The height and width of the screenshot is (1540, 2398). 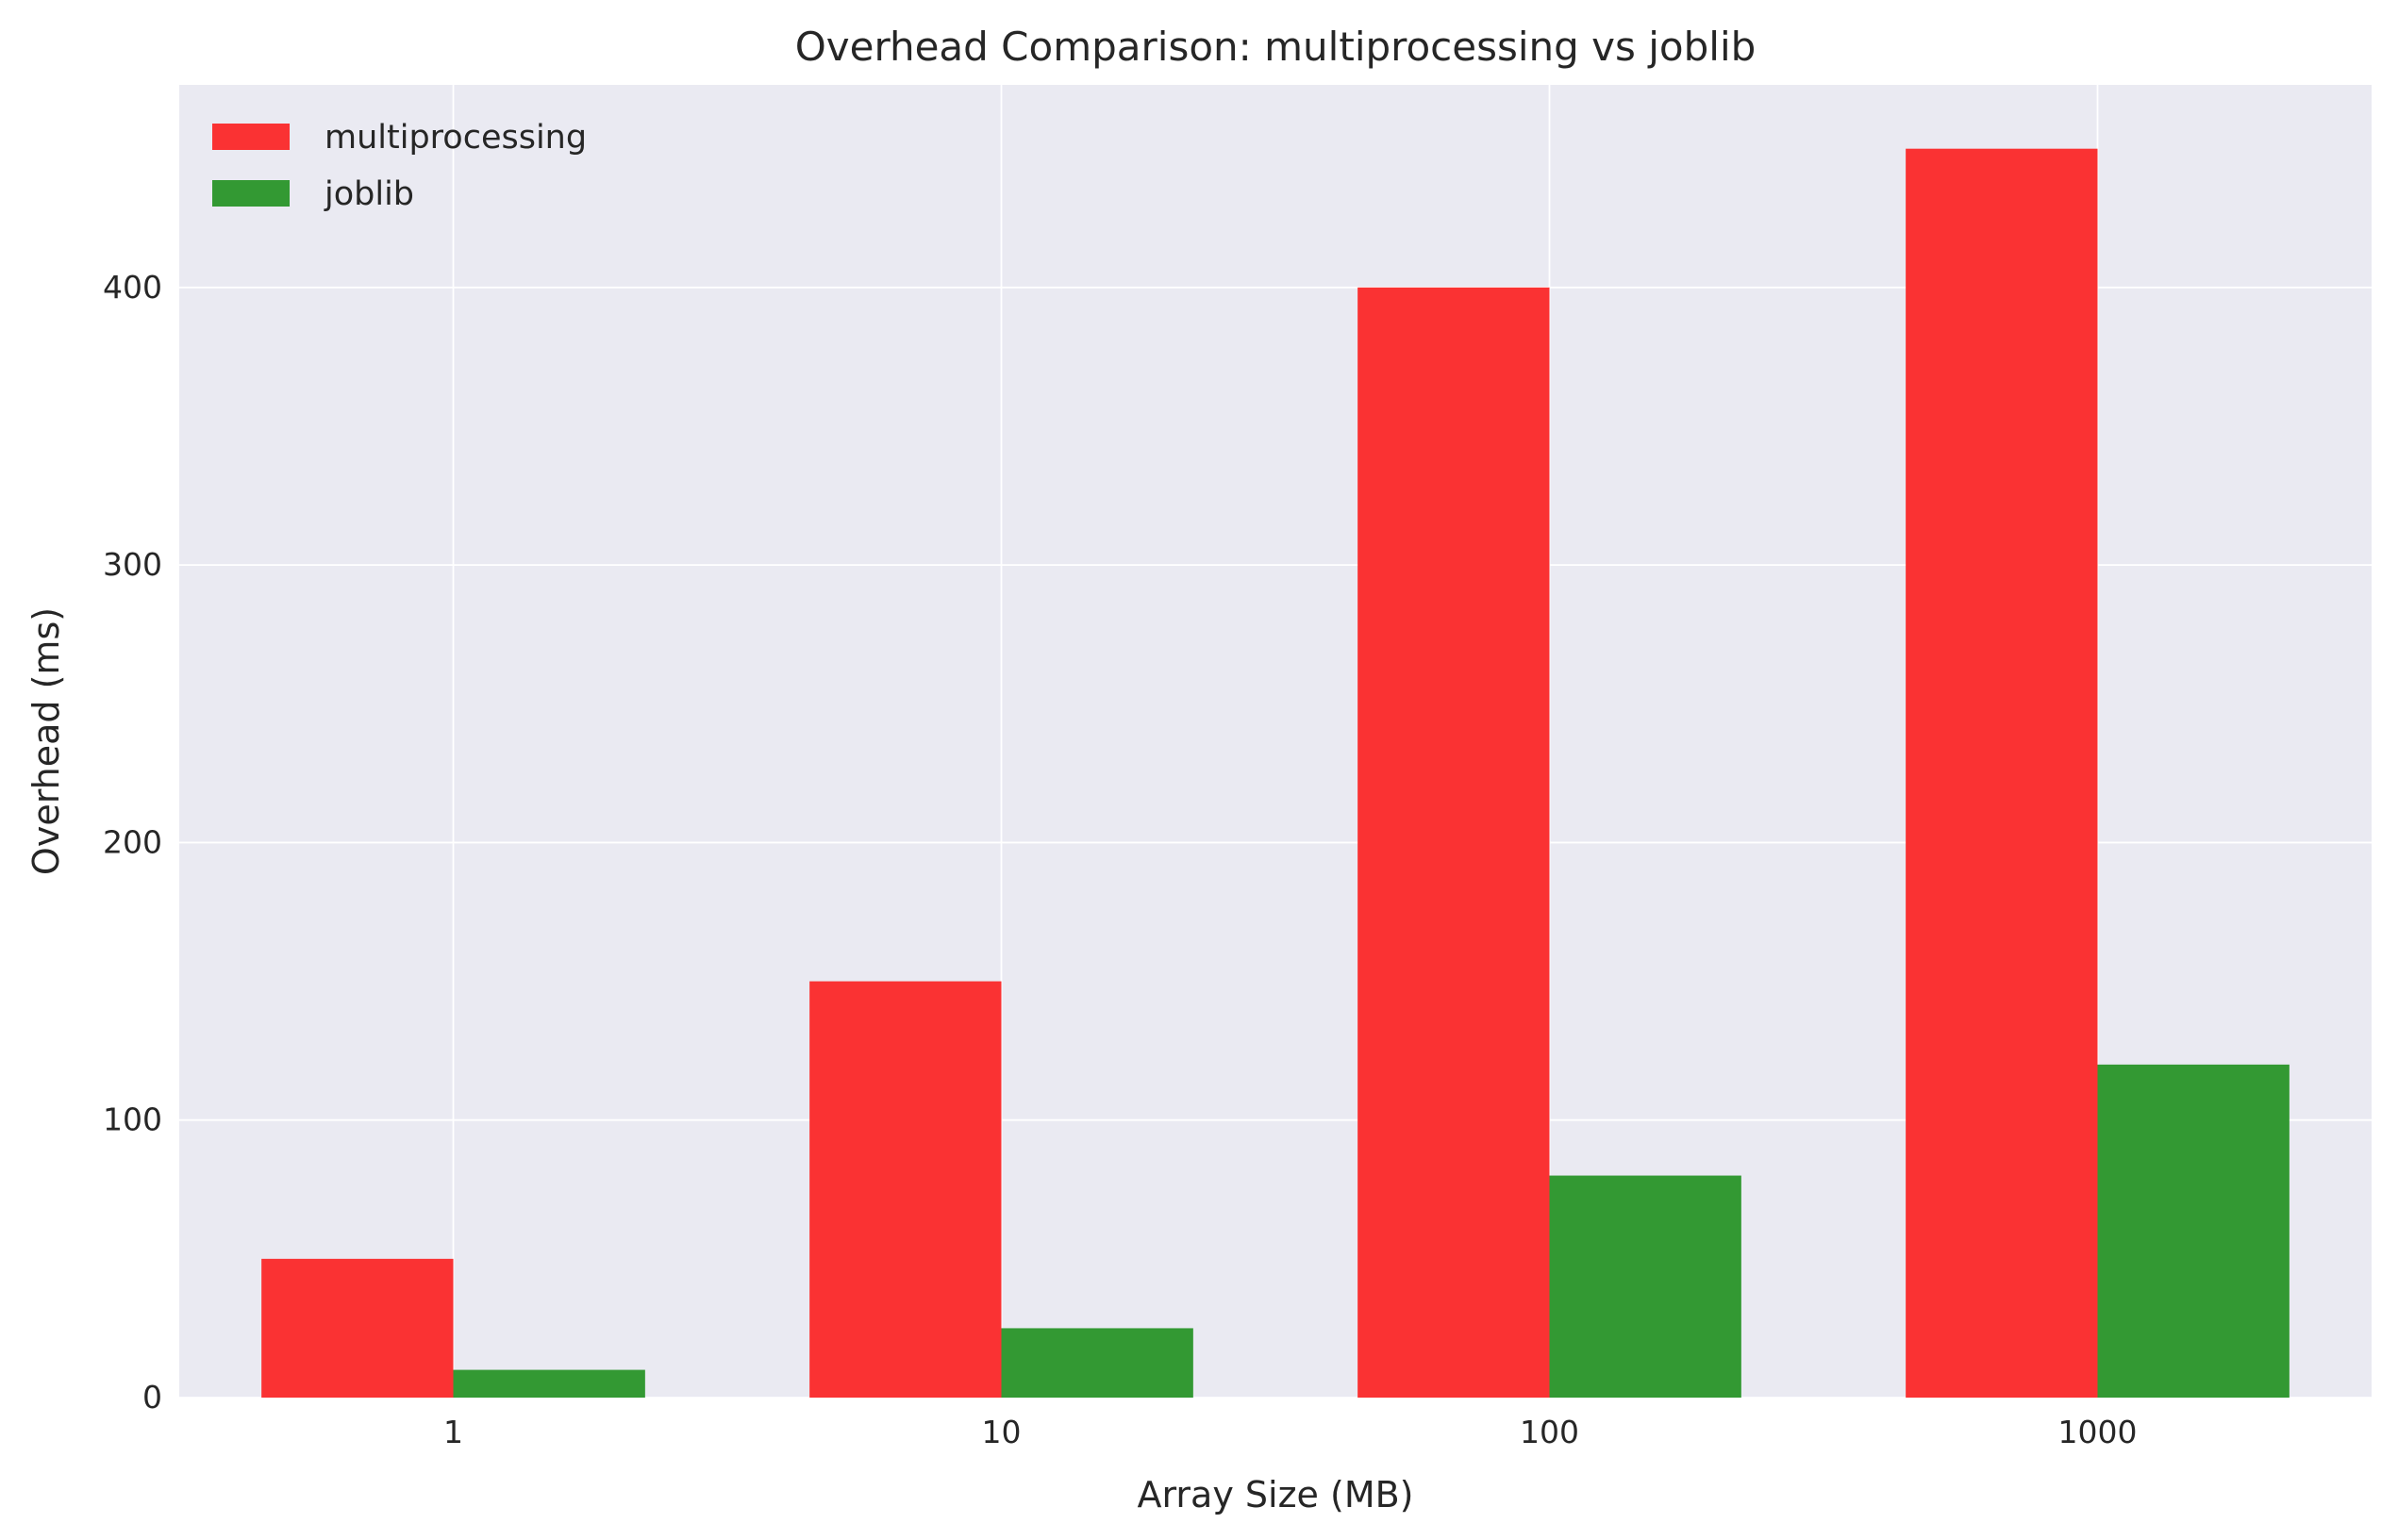 What do you see at coordinates (132, 841) in the screenshot?
I see `y-tick-label: 200` at bounding box center [132, 841].